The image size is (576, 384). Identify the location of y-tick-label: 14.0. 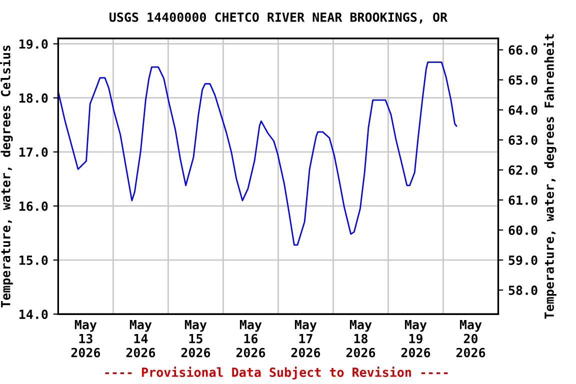
(34, 315).